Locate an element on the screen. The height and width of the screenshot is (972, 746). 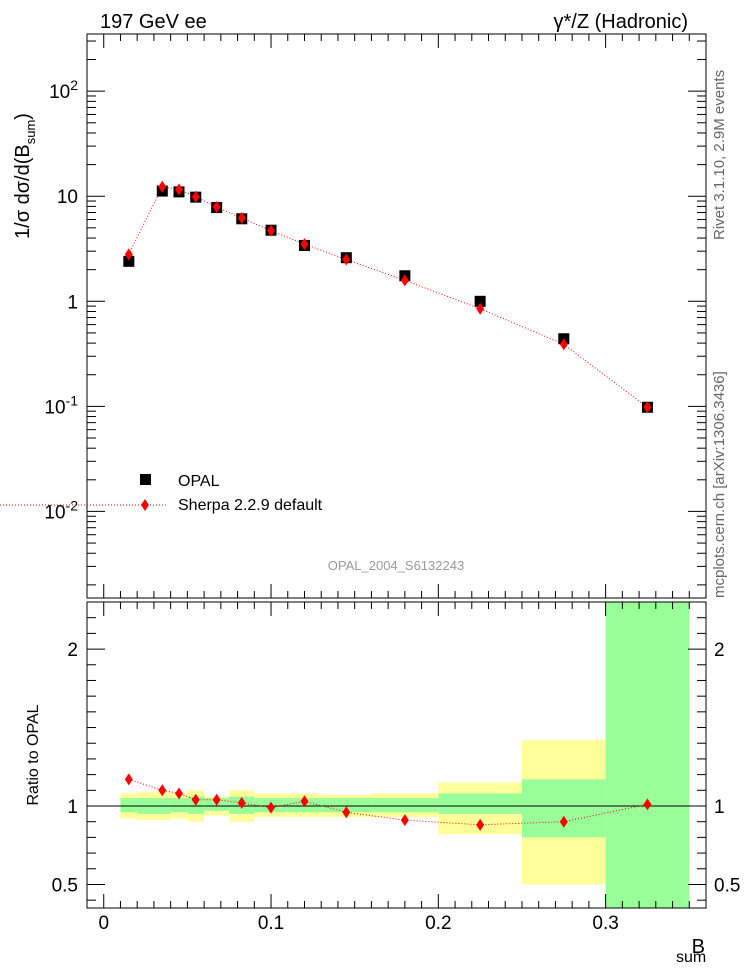
mcplots-label: mcplots.cern.ch [arXiv:1306.3436] is located at coordinates (719, 484).